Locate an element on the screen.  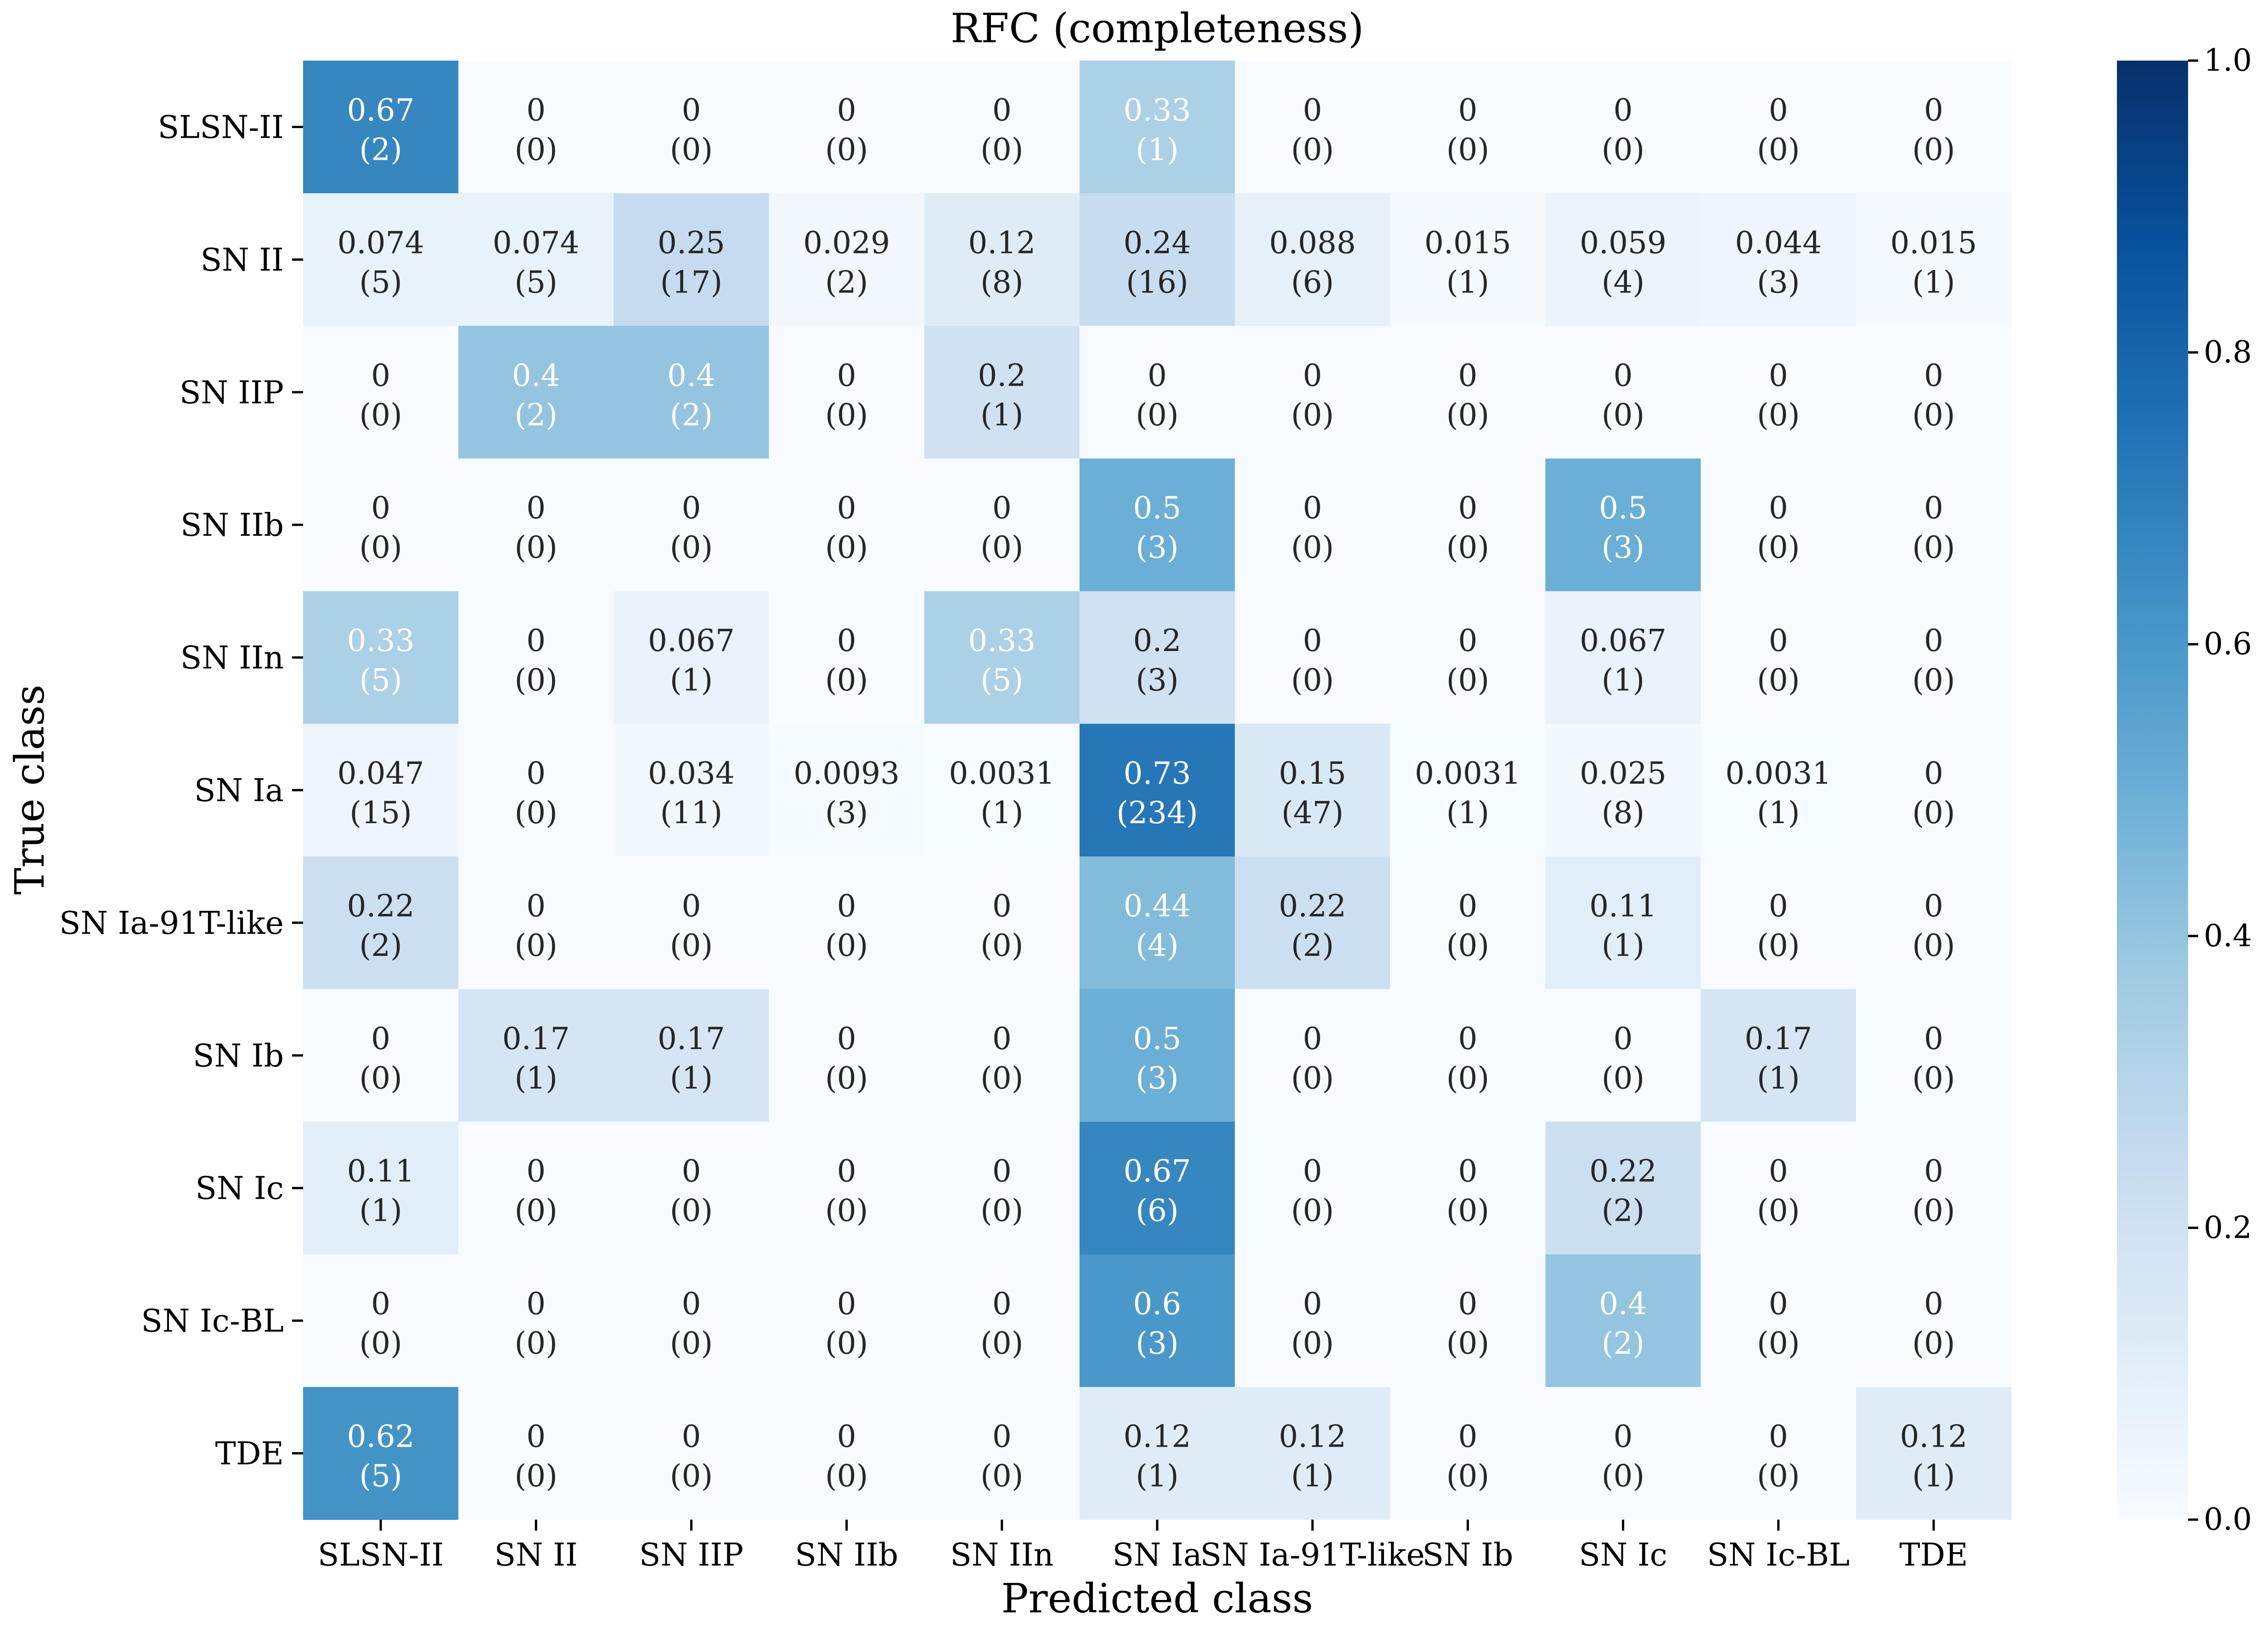
y-tick-label: SN IIb is located at coordinates (232, 525).